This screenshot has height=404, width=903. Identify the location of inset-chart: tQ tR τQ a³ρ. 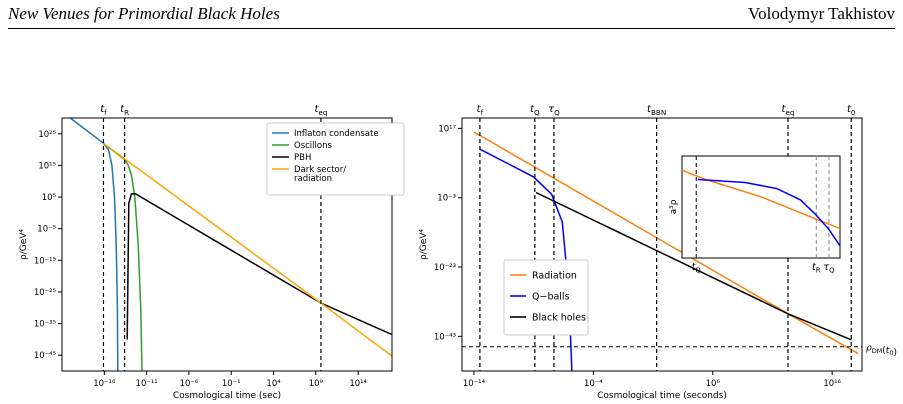
(755, 215).